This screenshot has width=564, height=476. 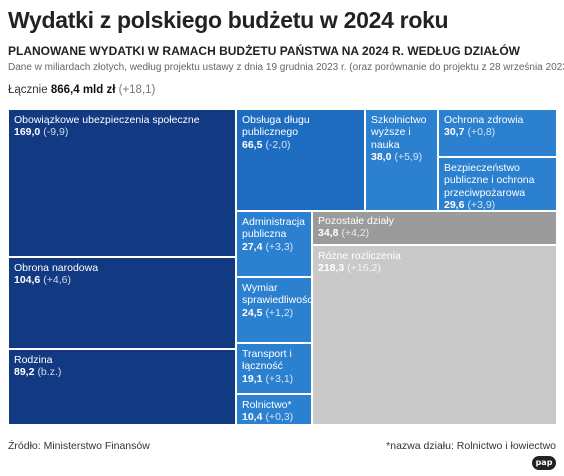 I want to click on tile-value-line: 29,6 (+3,9), so click(x=470, y=205).